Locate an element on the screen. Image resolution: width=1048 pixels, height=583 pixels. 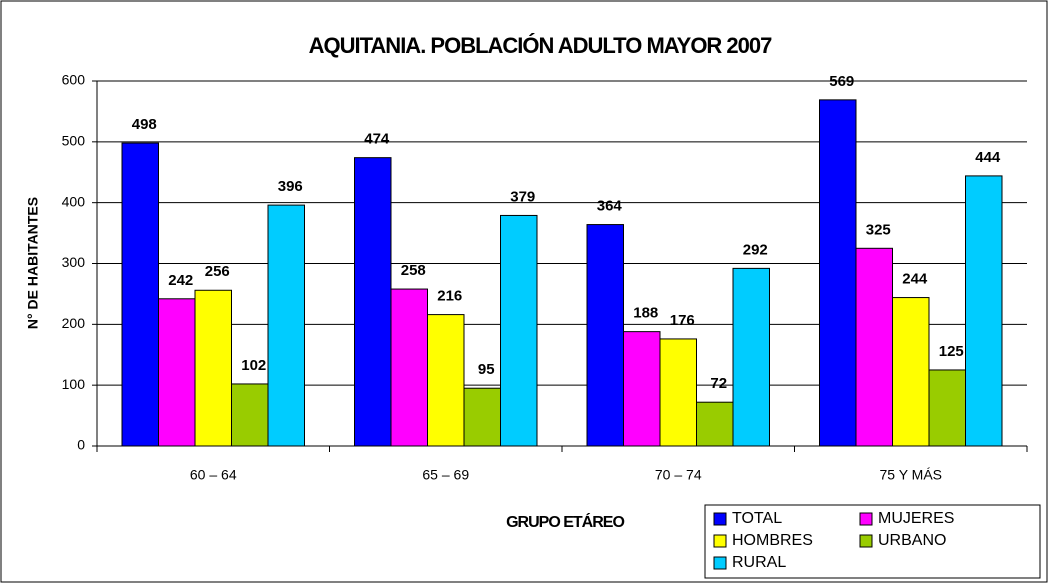
legend-label: TOTAL is located at coordinates (757, 518).